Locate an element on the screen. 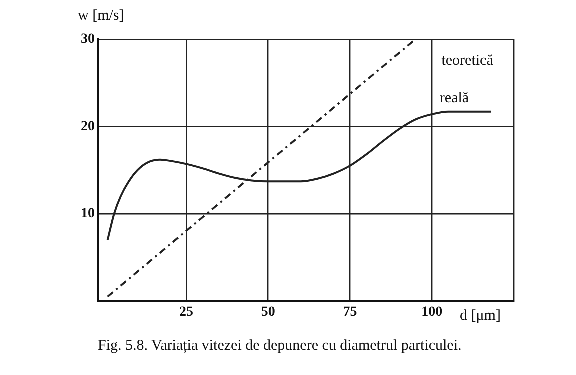 The height and width of the screenshot is (375, 576). series-label: teoretică is located at coordinates (468, 60).